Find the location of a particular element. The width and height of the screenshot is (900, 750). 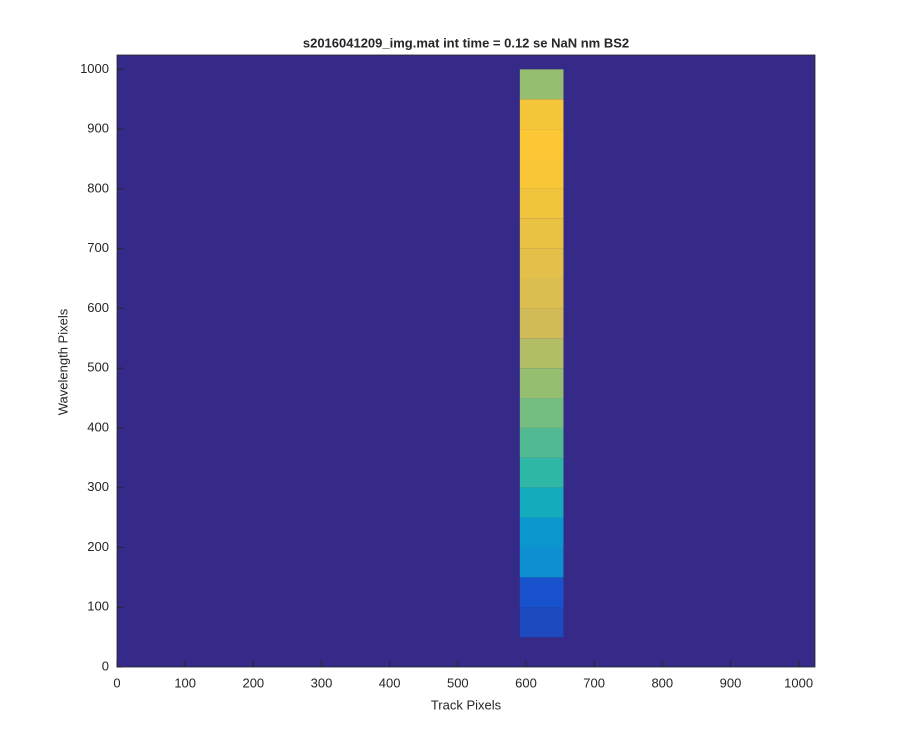

y-tick-label: 500 is located at coordinates (98, 367).